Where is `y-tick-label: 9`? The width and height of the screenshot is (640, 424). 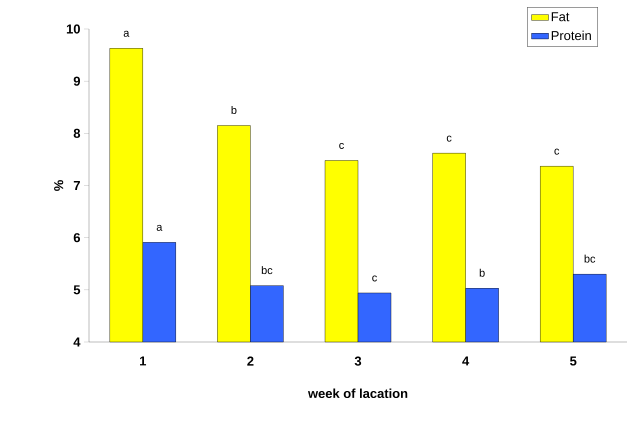 y-tick-label: 9 is located at coordinates (77, 81).